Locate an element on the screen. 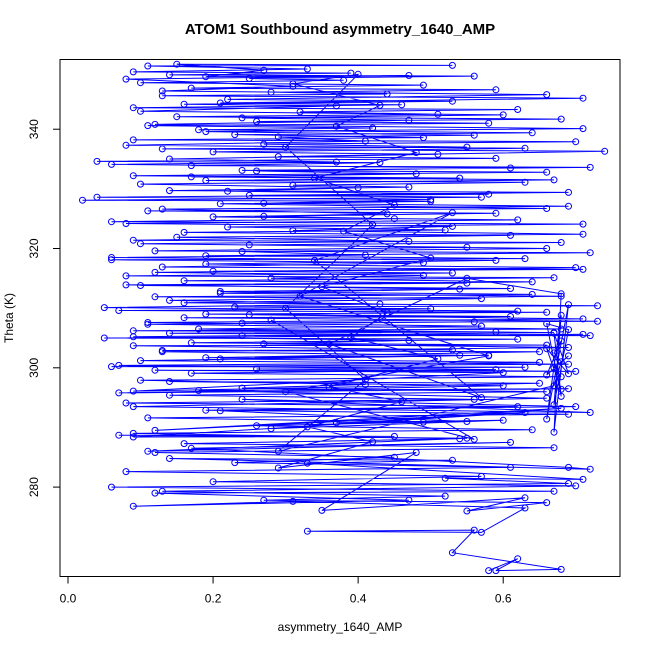 This screenshot has width=650, height=650. x-tick-label: 0.0 is located at coordinates (68, 599).